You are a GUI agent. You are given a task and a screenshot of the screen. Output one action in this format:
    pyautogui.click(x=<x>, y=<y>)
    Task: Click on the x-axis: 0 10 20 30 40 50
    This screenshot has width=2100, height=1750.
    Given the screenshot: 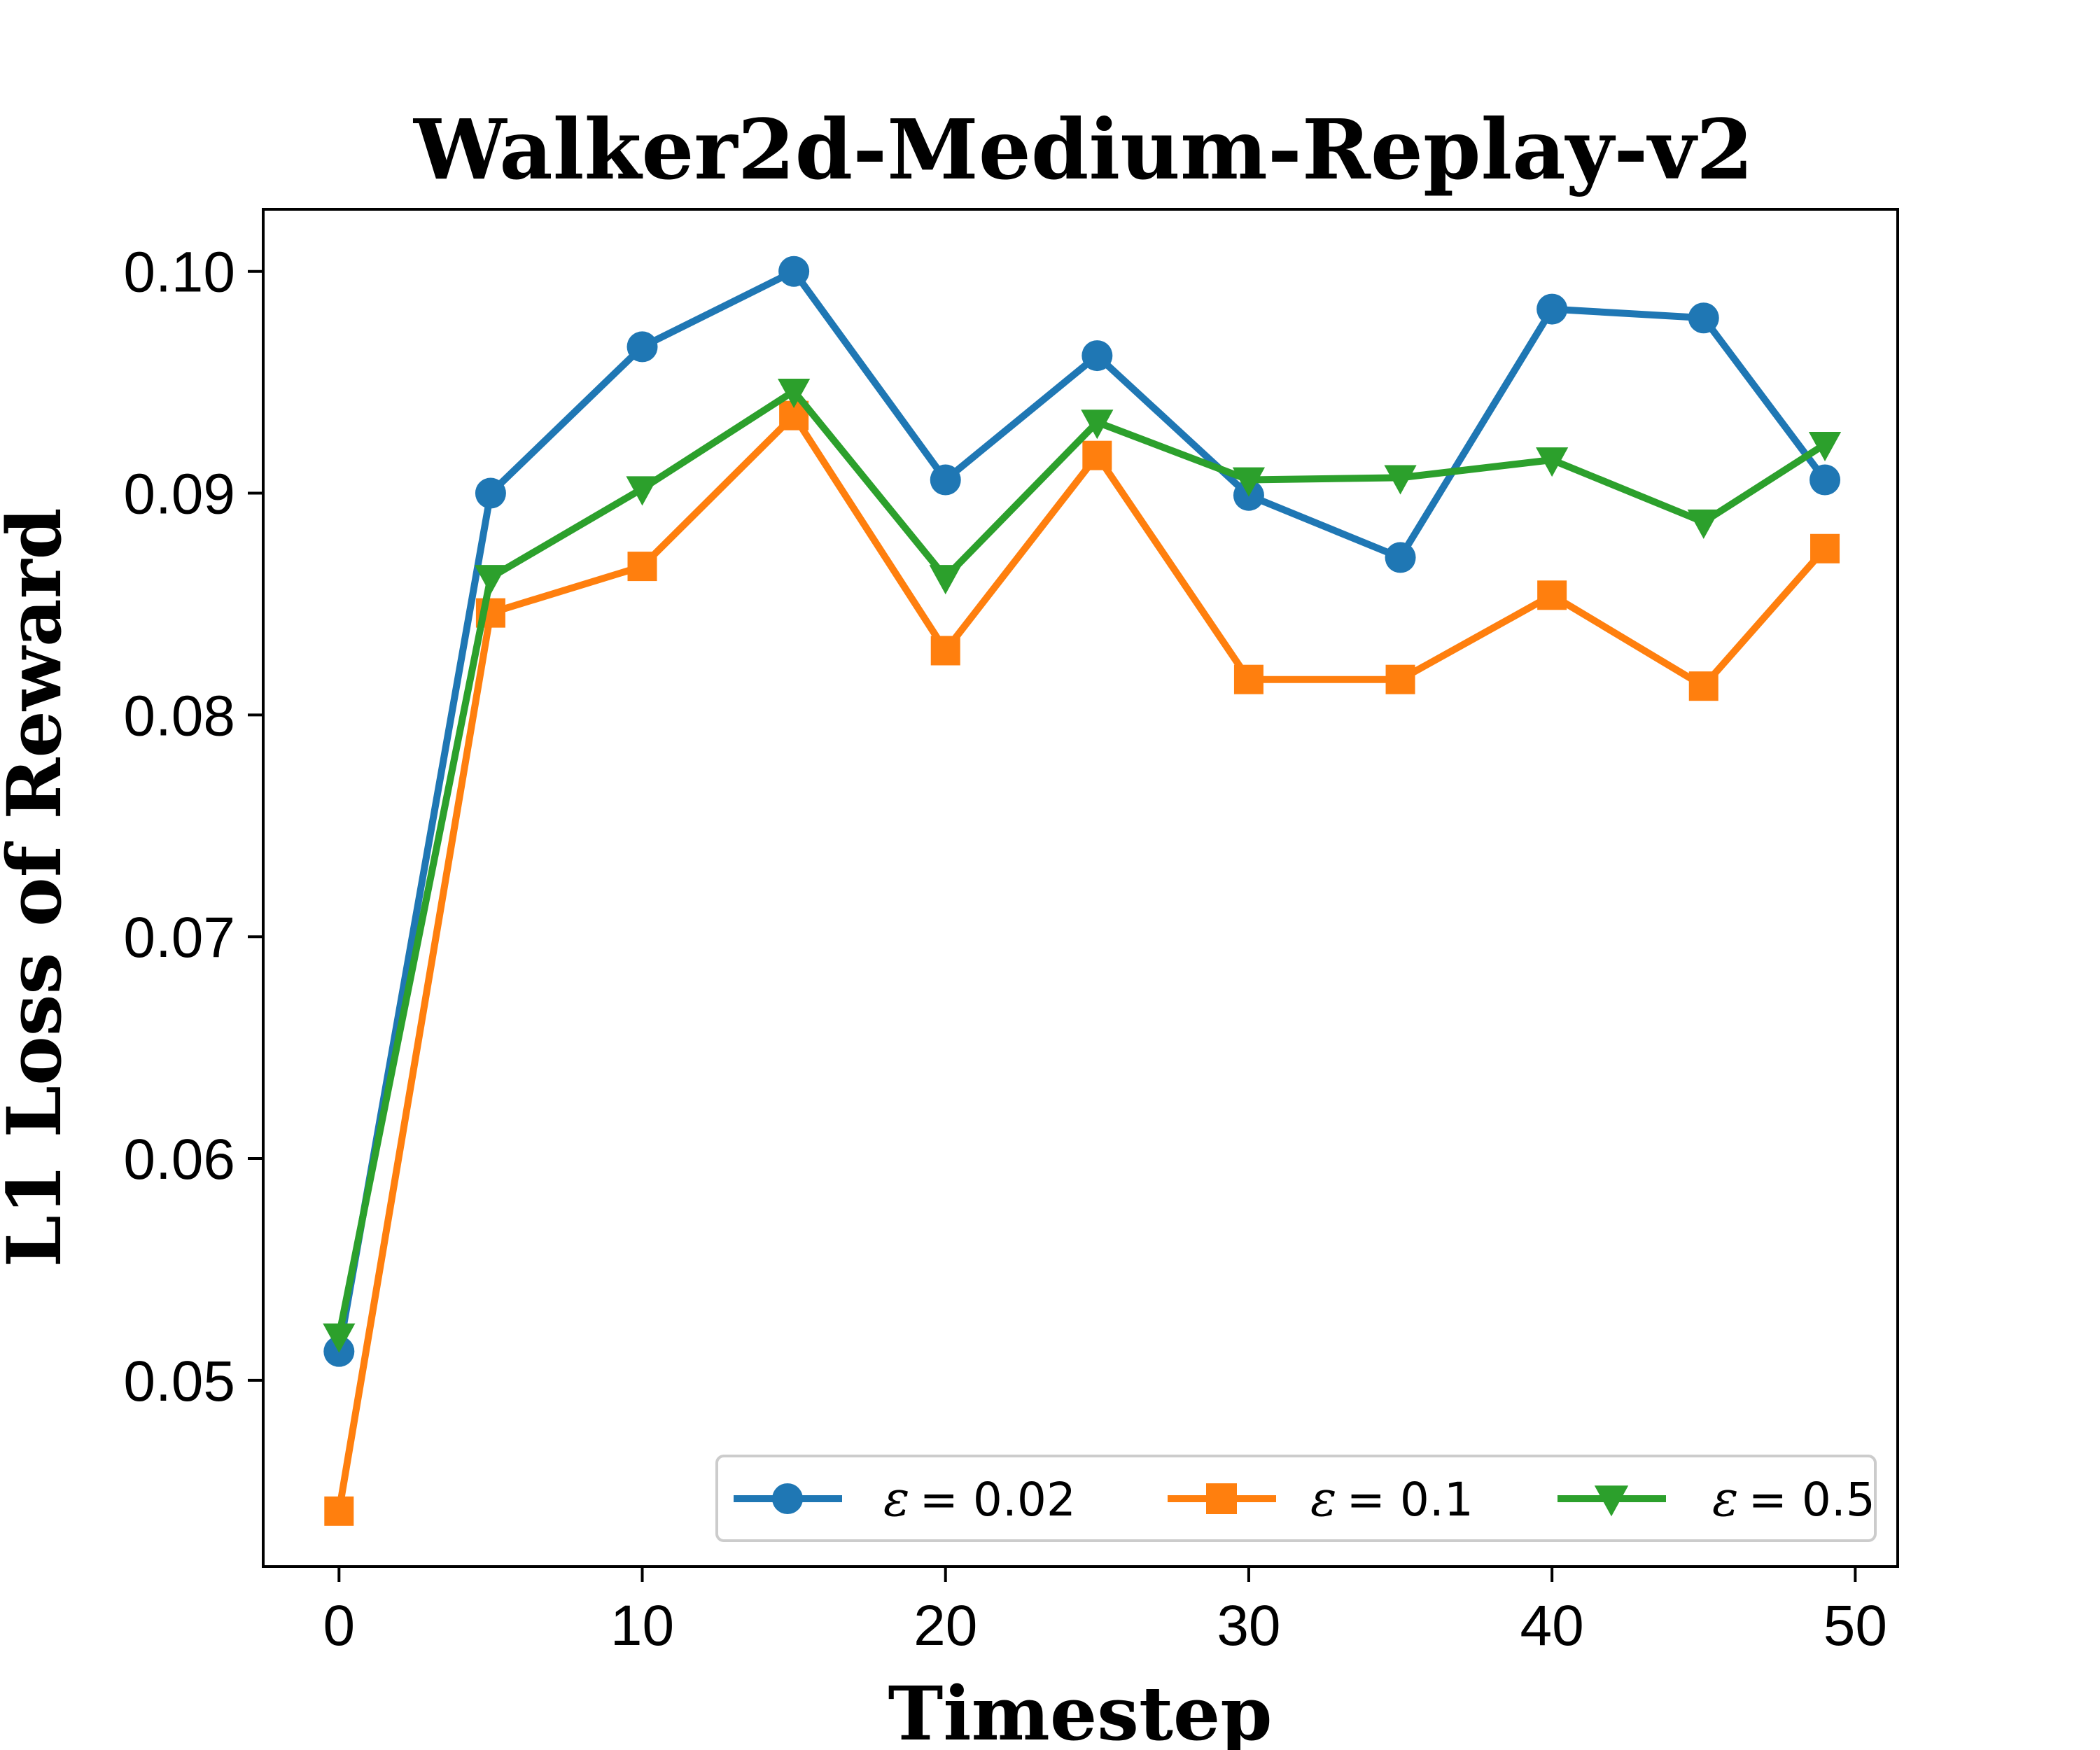 What is the action you would take?
    pyautogui.click(x=1105, y=1612)
    